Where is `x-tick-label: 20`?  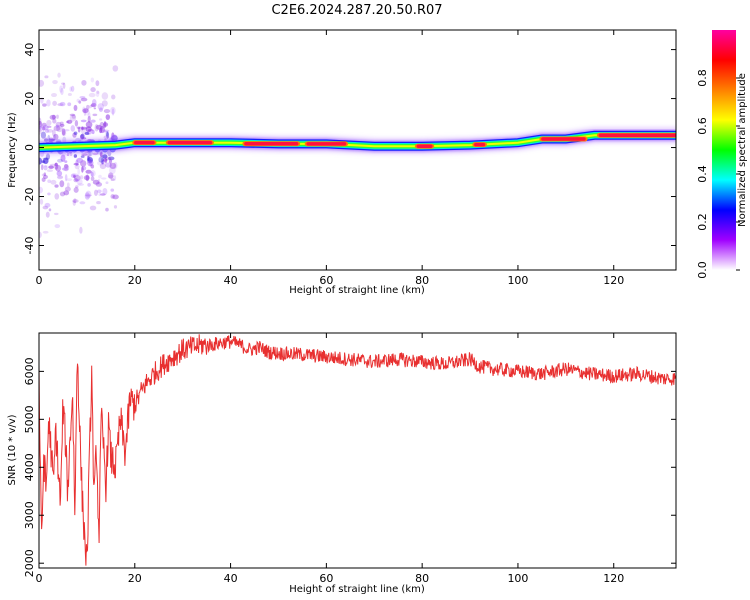
x-tick-label: 20 is located at coordinates (135, 280).